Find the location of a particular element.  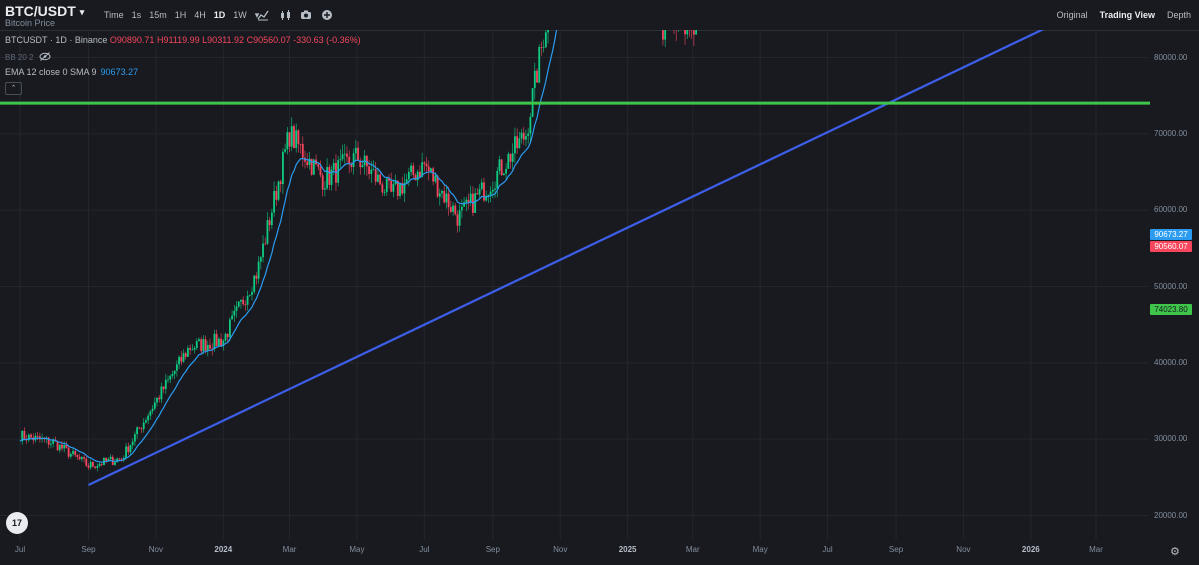

camera-icon is located at coordinates (306, 15).